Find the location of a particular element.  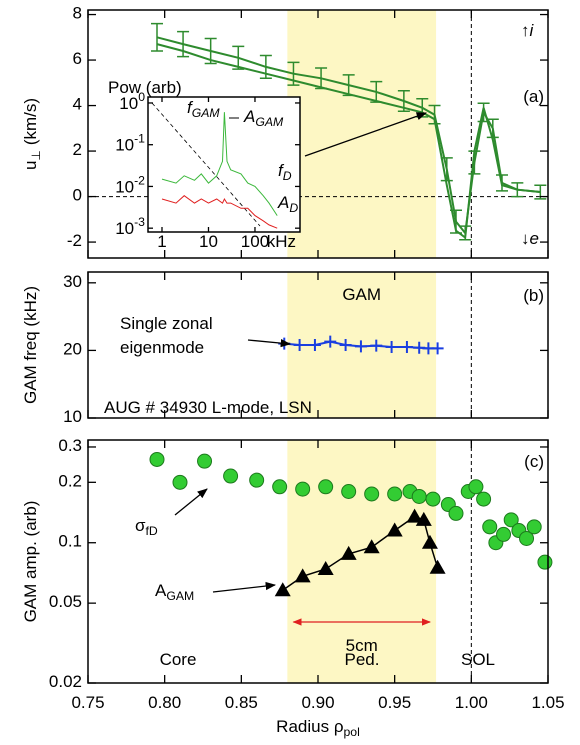

y-tick-label: 10 is located at coordinates (72, 416).